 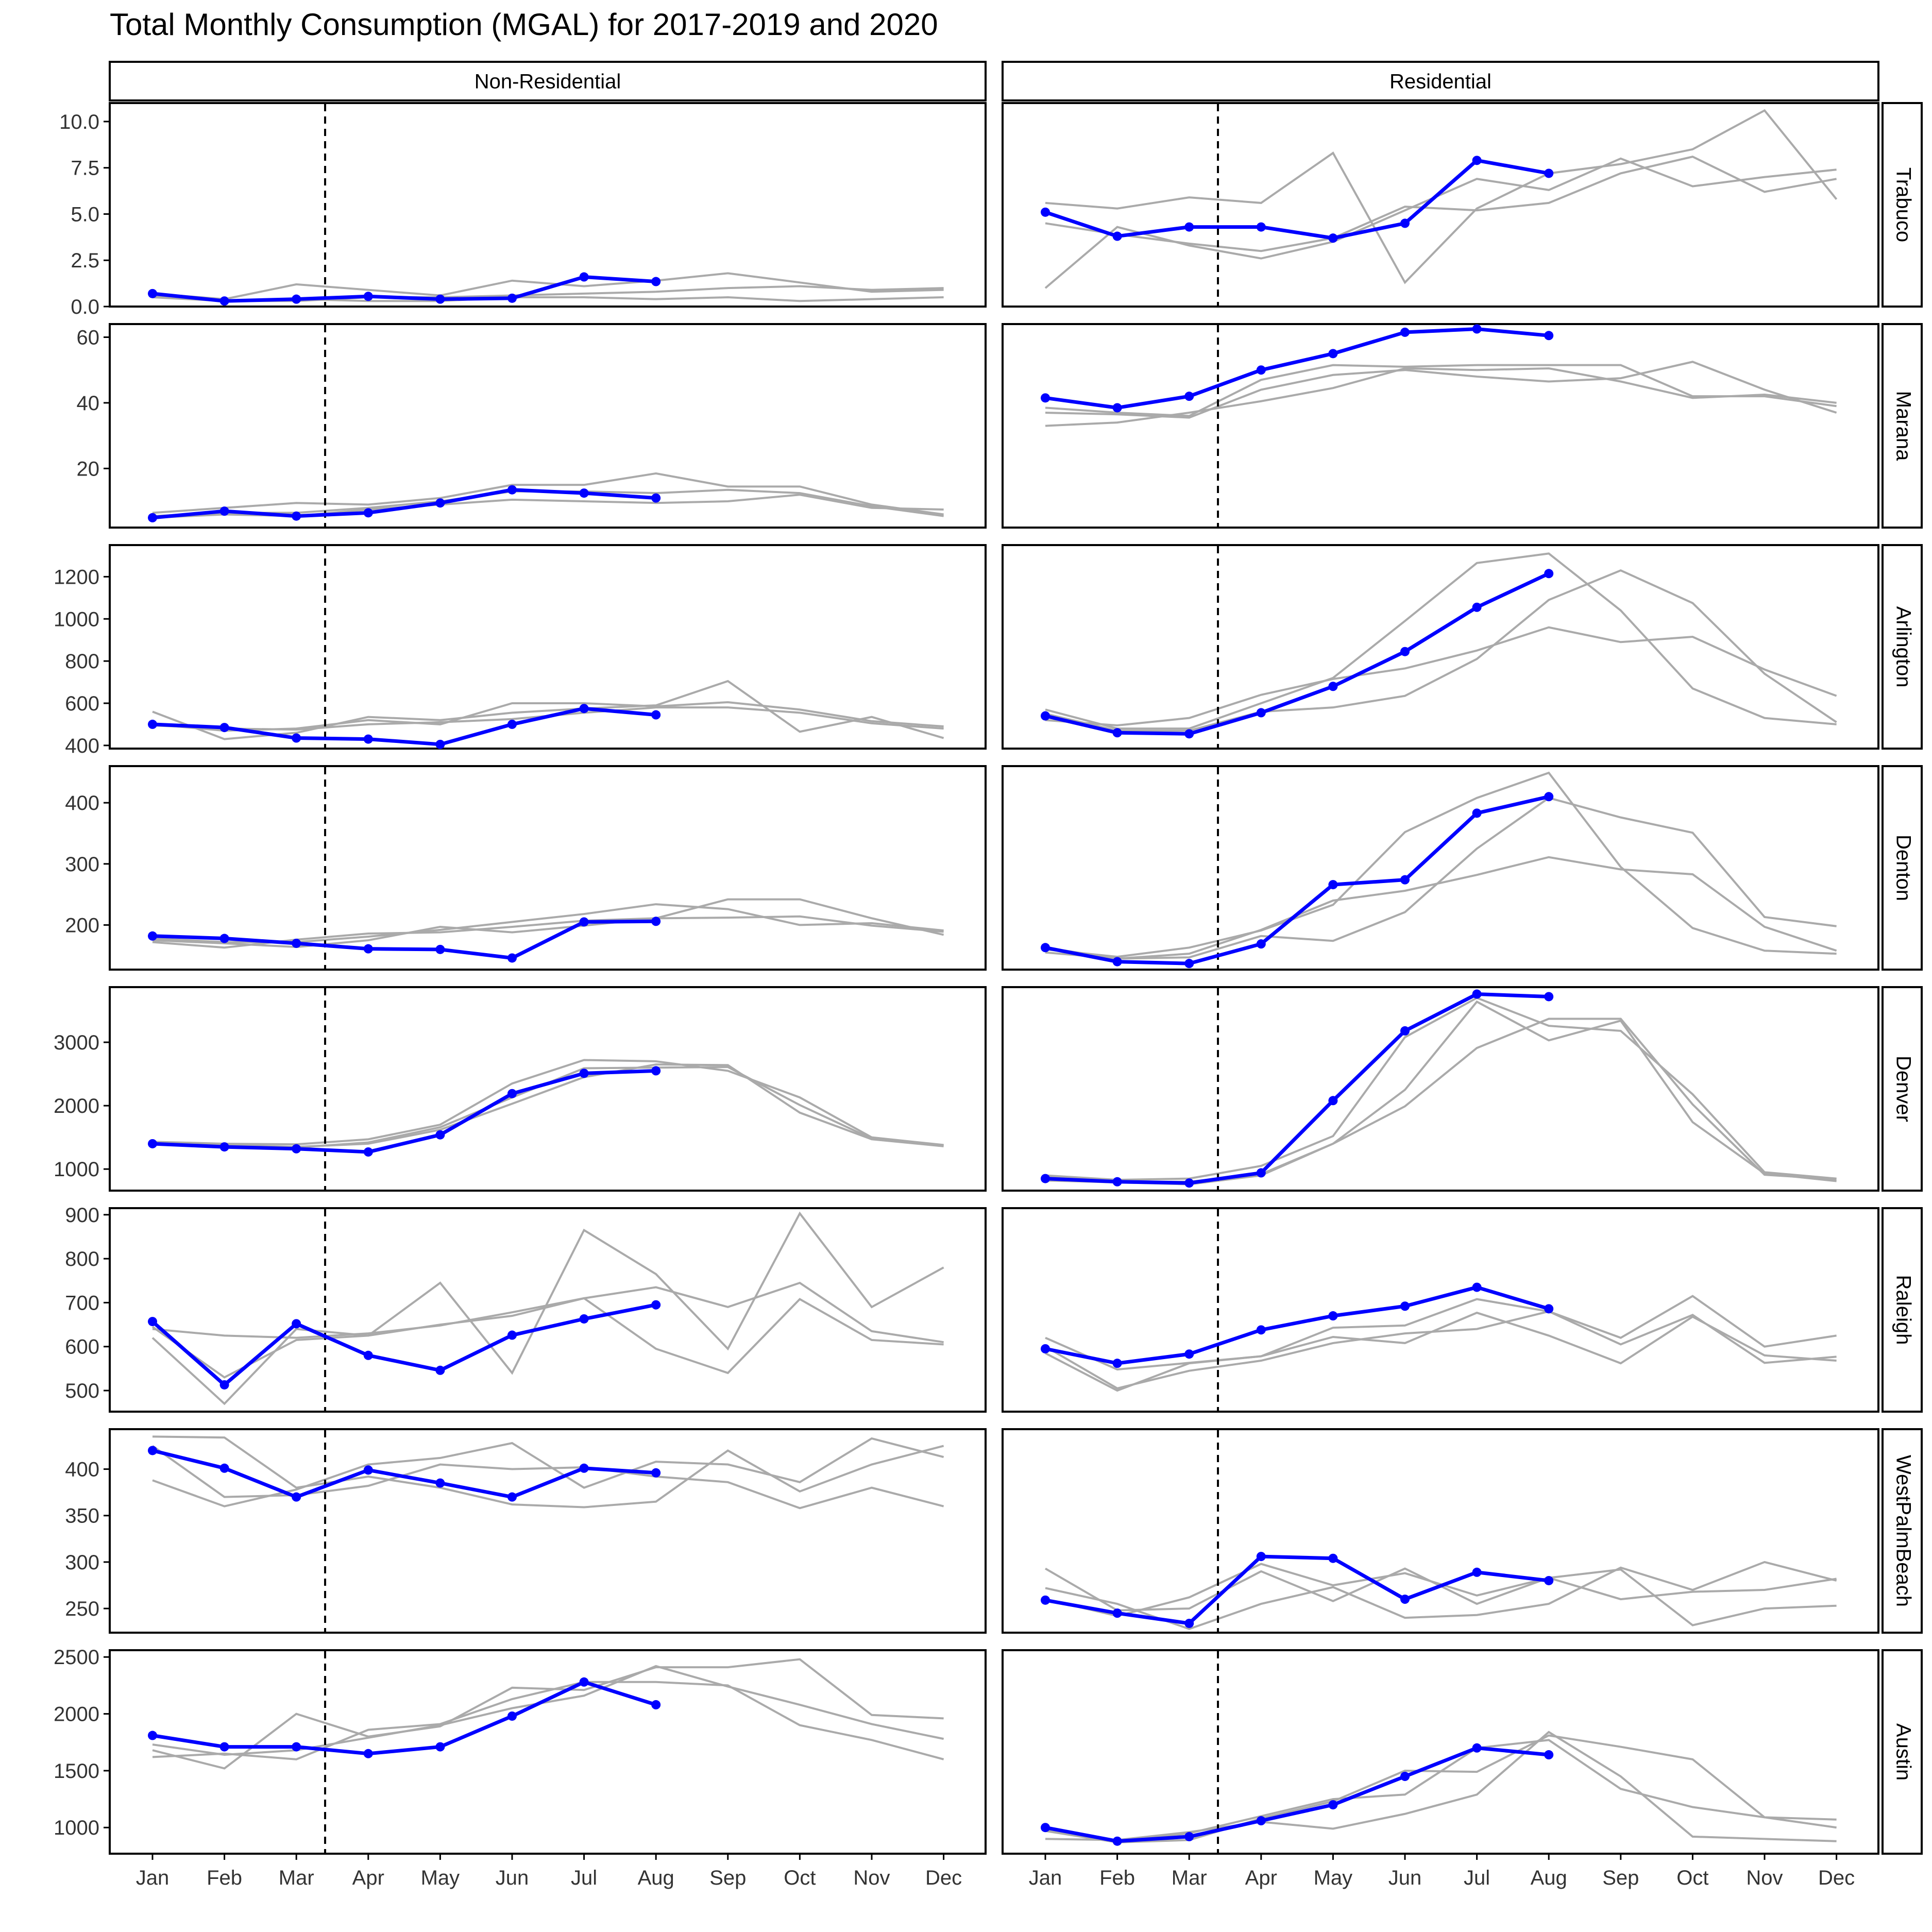 I want to click on x-tick-label: Feb, so click(x=225, y=1878).